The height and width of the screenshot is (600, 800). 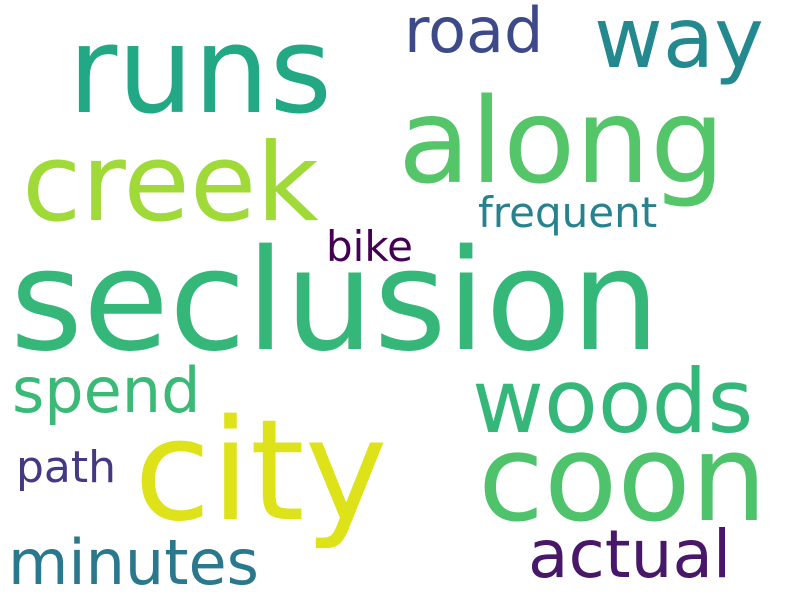 I want to click on word-minutes: minutes, so click(x=133, y=562).